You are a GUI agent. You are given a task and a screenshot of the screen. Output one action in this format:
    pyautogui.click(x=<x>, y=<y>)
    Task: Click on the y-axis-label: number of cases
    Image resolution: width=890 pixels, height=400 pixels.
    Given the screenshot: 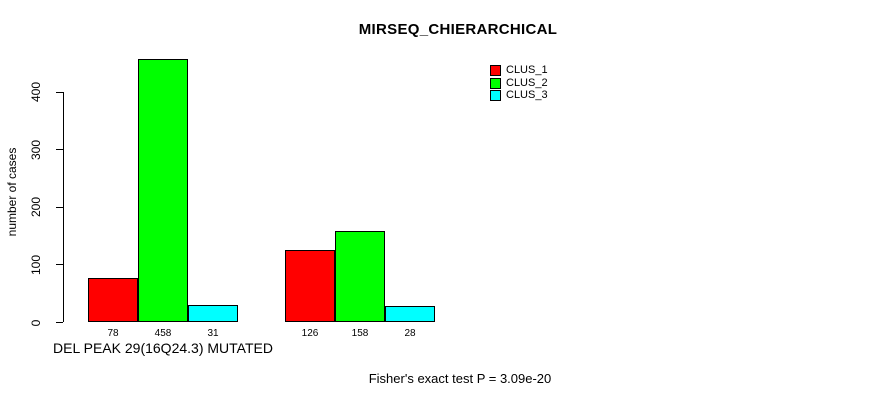 What is the action you would take?
    pyautogui.click(x=12, y=192)
    